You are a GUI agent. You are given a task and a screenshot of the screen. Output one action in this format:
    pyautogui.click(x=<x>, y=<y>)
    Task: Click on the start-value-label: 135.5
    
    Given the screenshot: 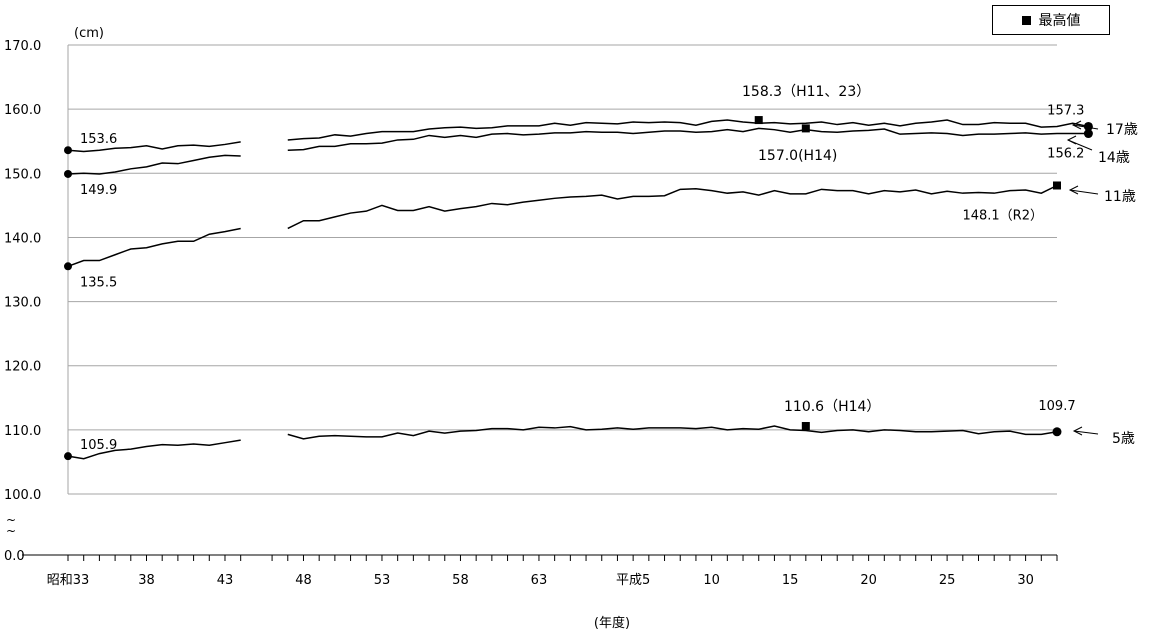 What is the action you would take?
    pyautogui.click(x=98, y=282)
    